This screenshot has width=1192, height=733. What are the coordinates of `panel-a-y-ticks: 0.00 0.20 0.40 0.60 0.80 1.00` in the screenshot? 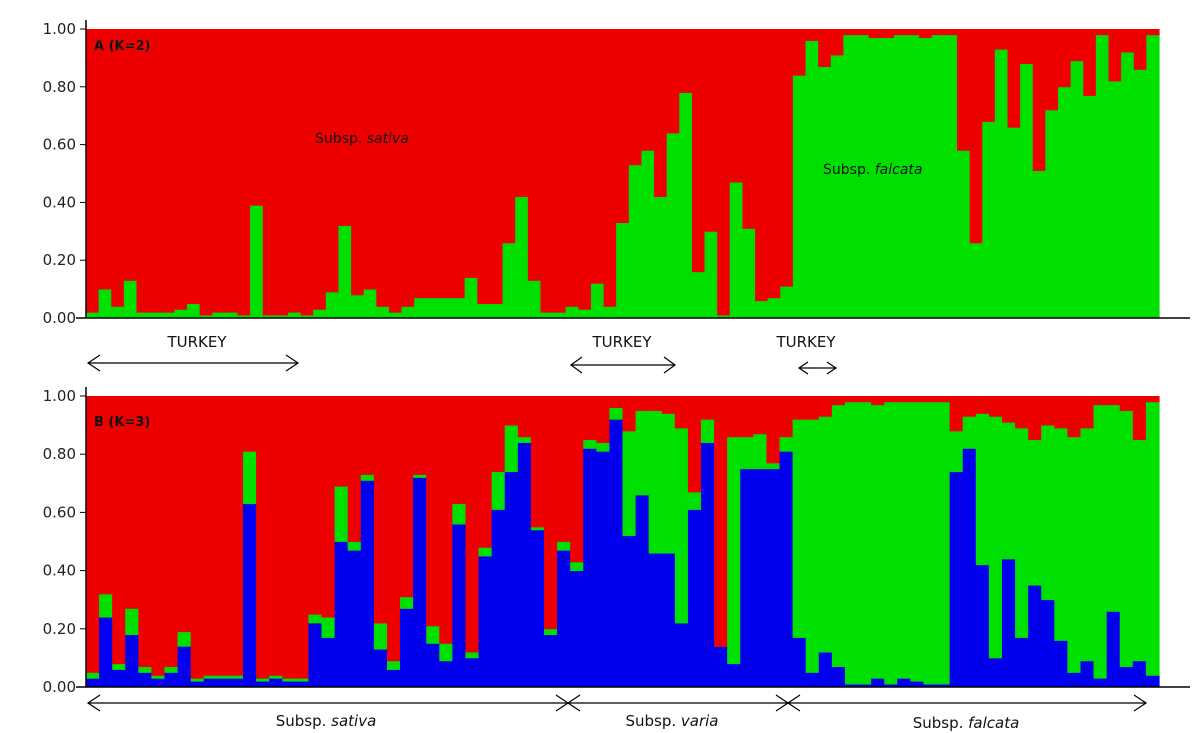 It's located at (64, 173).